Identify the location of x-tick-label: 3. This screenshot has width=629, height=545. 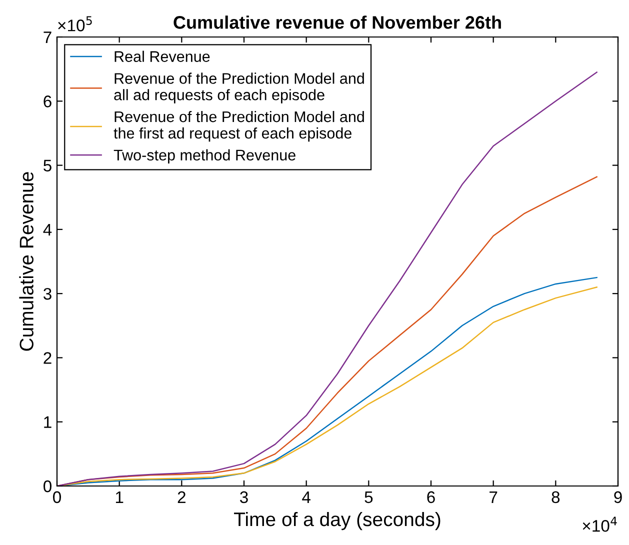
(244, 497).